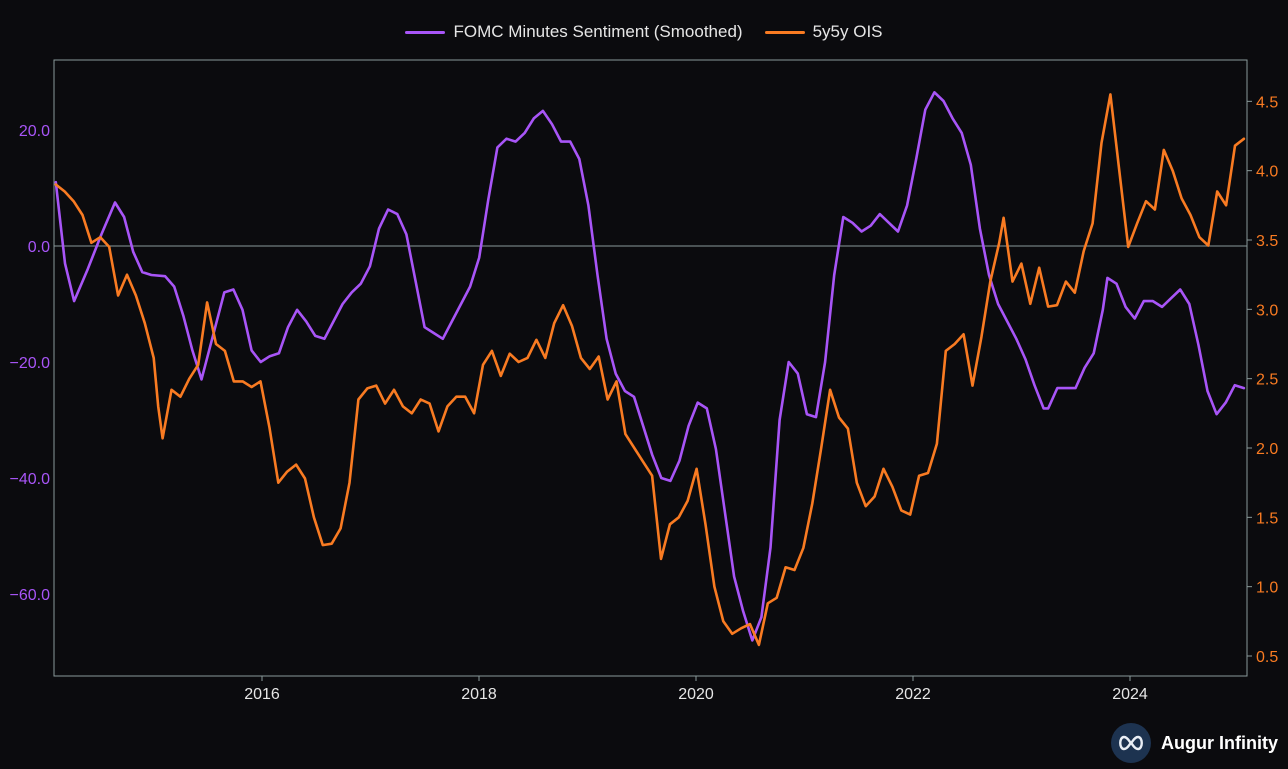 The height and width of the screenshot is (769, 1288). Describe the element at coordinates (1267, 657) in the screenshot. I see `right-y-tick-label: 0.5` at that location.